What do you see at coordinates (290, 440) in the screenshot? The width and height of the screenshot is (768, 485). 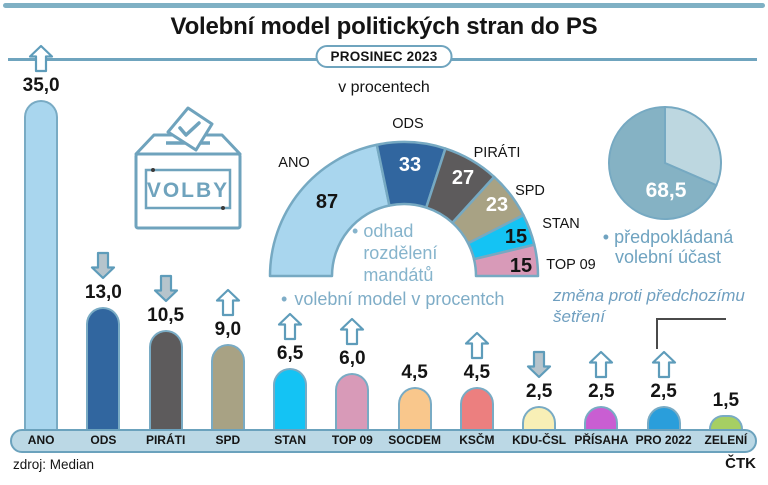 I see `axis-label-stan: STAN` at bounding box center [290, 440].